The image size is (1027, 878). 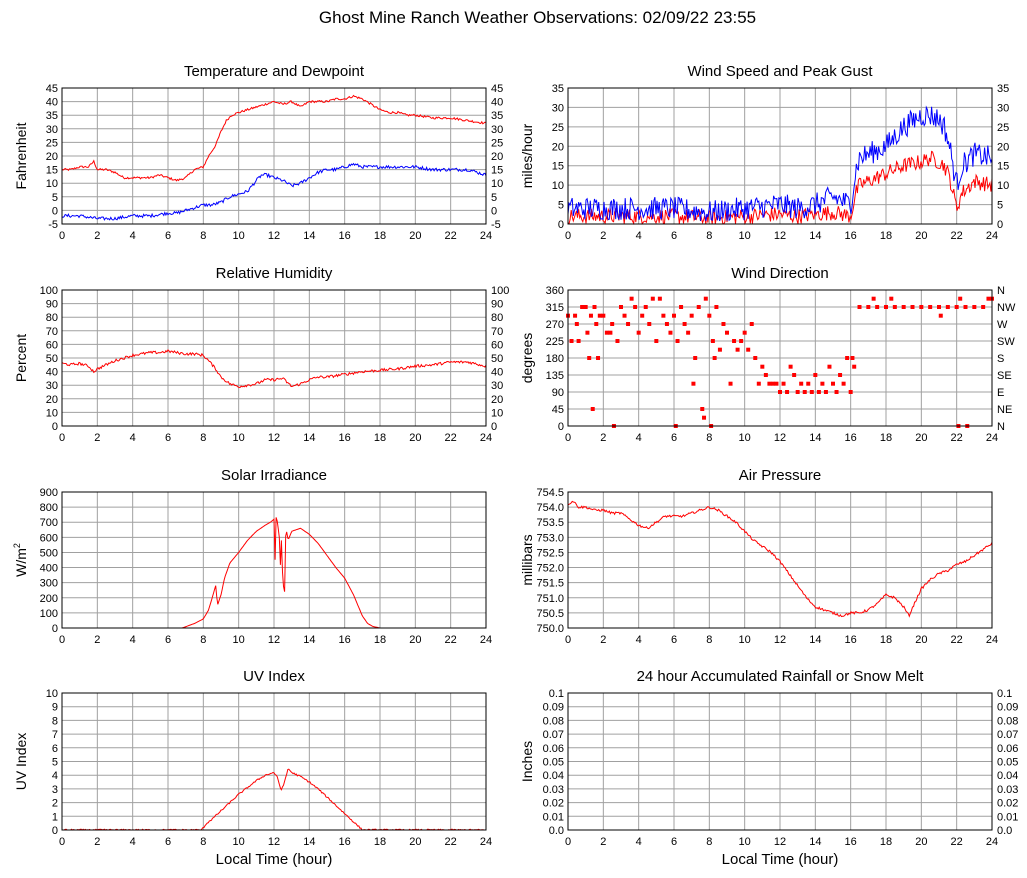 What do you see at coordinates (957, 842) in the screenshot?
I see `x-tick-label: 22` at bounding box center [957, 842].